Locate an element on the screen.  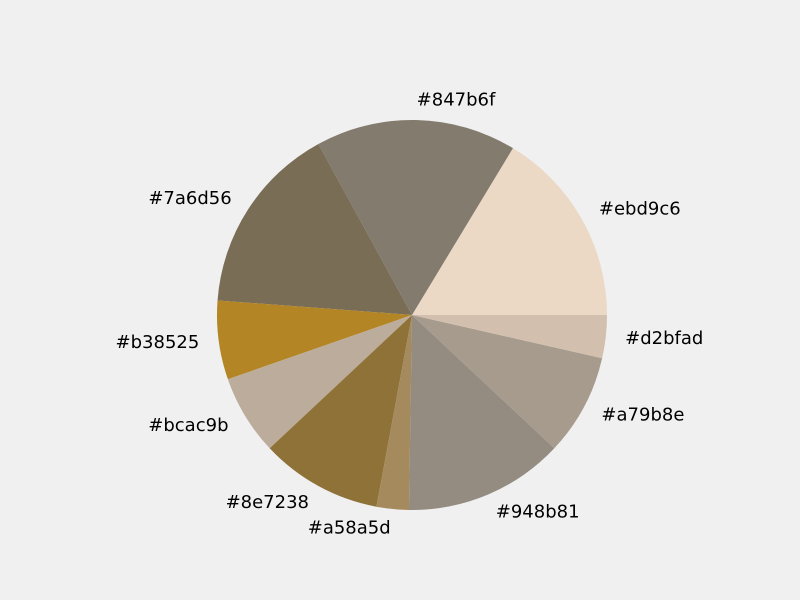
pie-slice-label-8: #a79b8e is located at coordinates (642, 415).